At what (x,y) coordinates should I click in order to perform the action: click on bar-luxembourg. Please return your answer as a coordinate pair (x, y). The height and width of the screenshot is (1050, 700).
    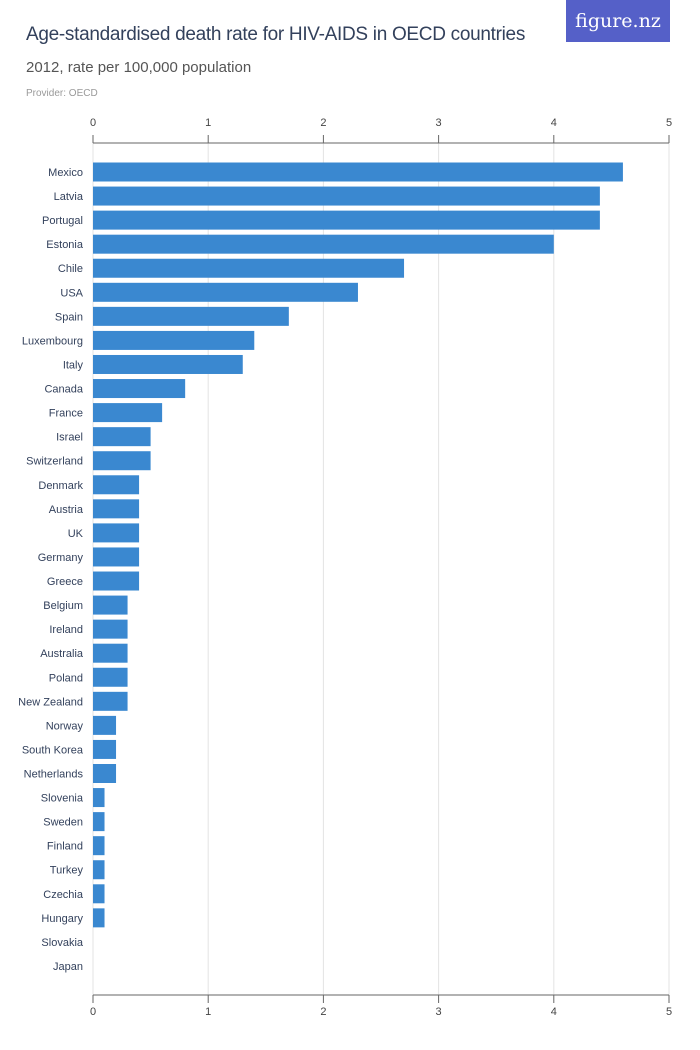
    Looking at the image, I should click on (174, 340).